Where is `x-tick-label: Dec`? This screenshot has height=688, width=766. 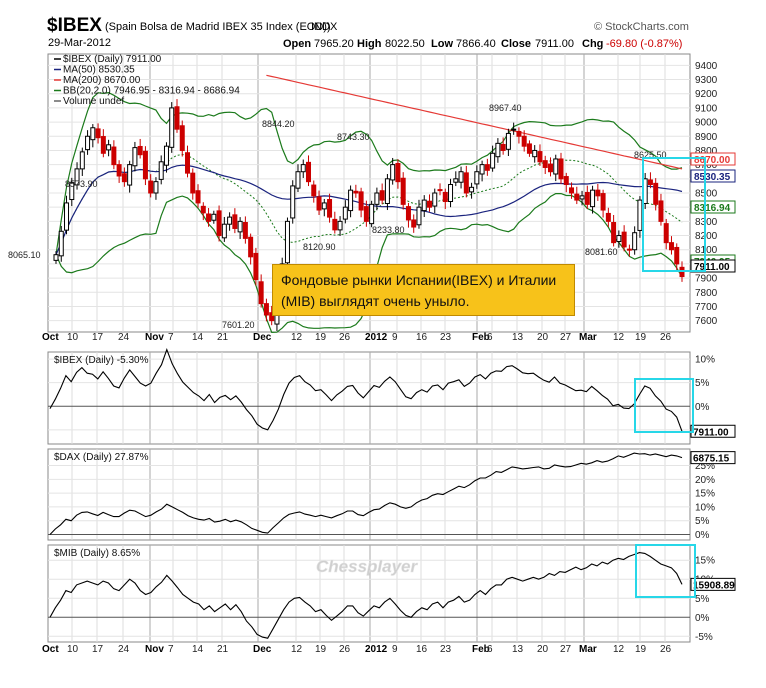 x-tick-label: Dec is located at coordinates (262, 337).